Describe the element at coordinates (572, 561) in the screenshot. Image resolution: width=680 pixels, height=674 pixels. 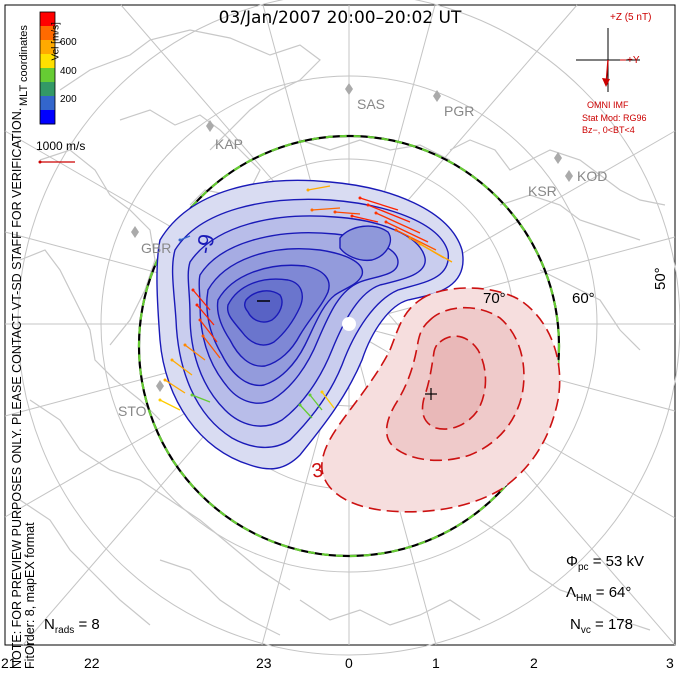
I see `stat-phi-pc-symbol: Φ` at that location.